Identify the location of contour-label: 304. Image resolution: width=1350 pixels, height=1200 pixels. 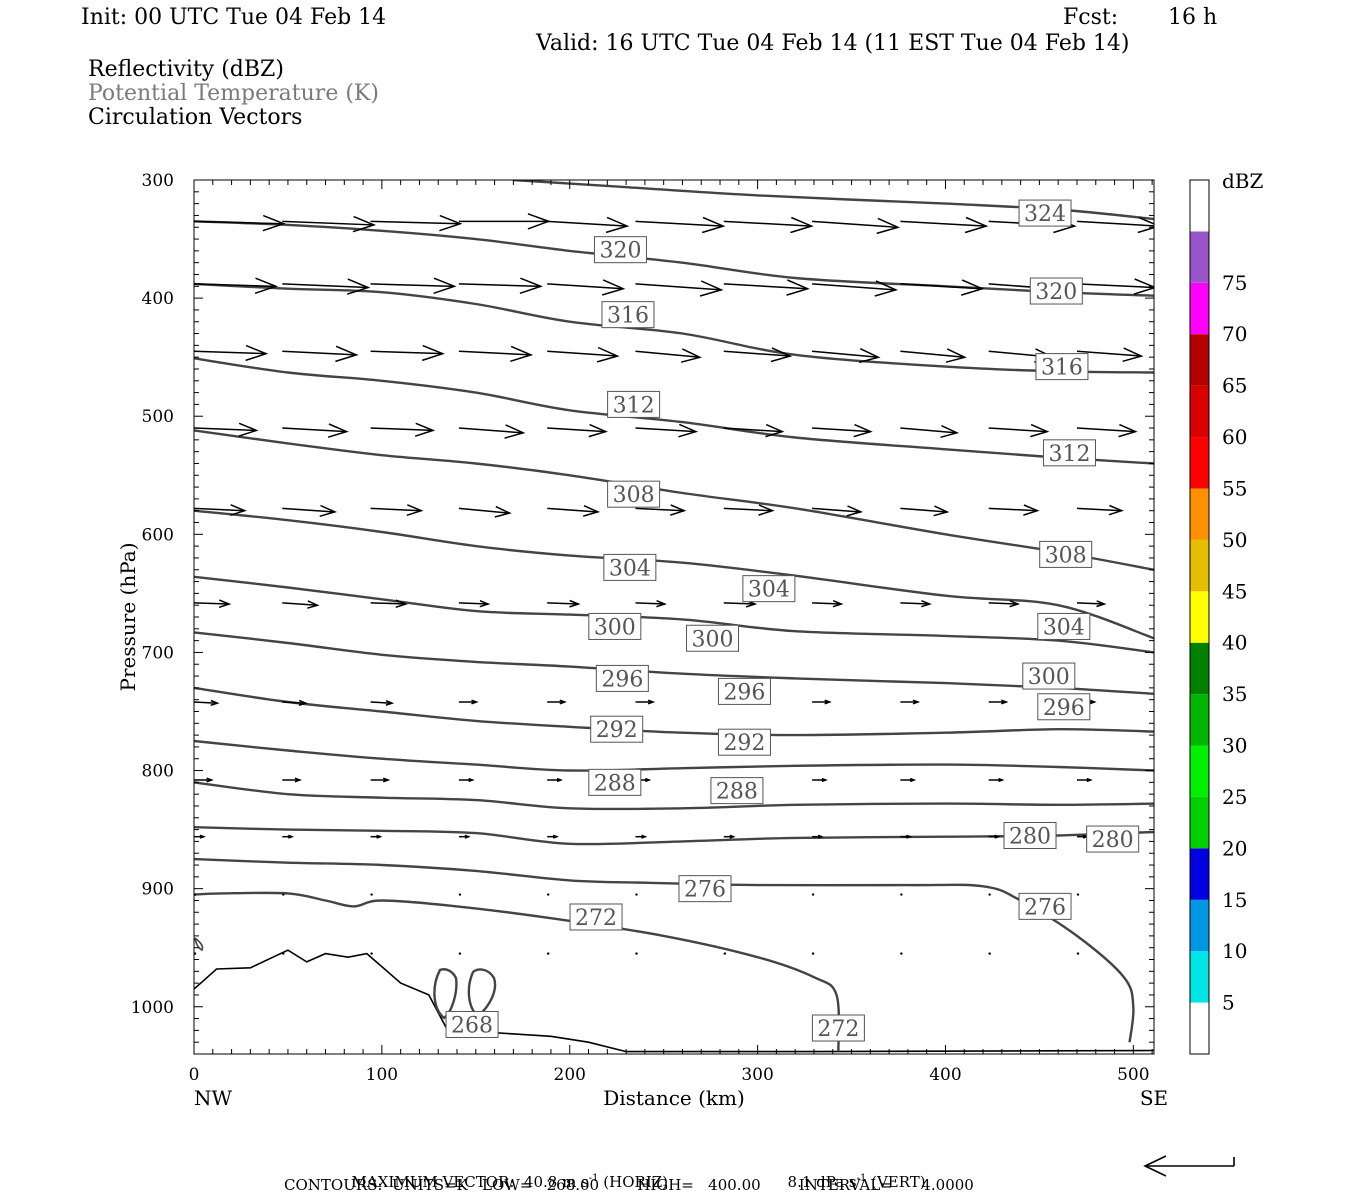
(630, 567).